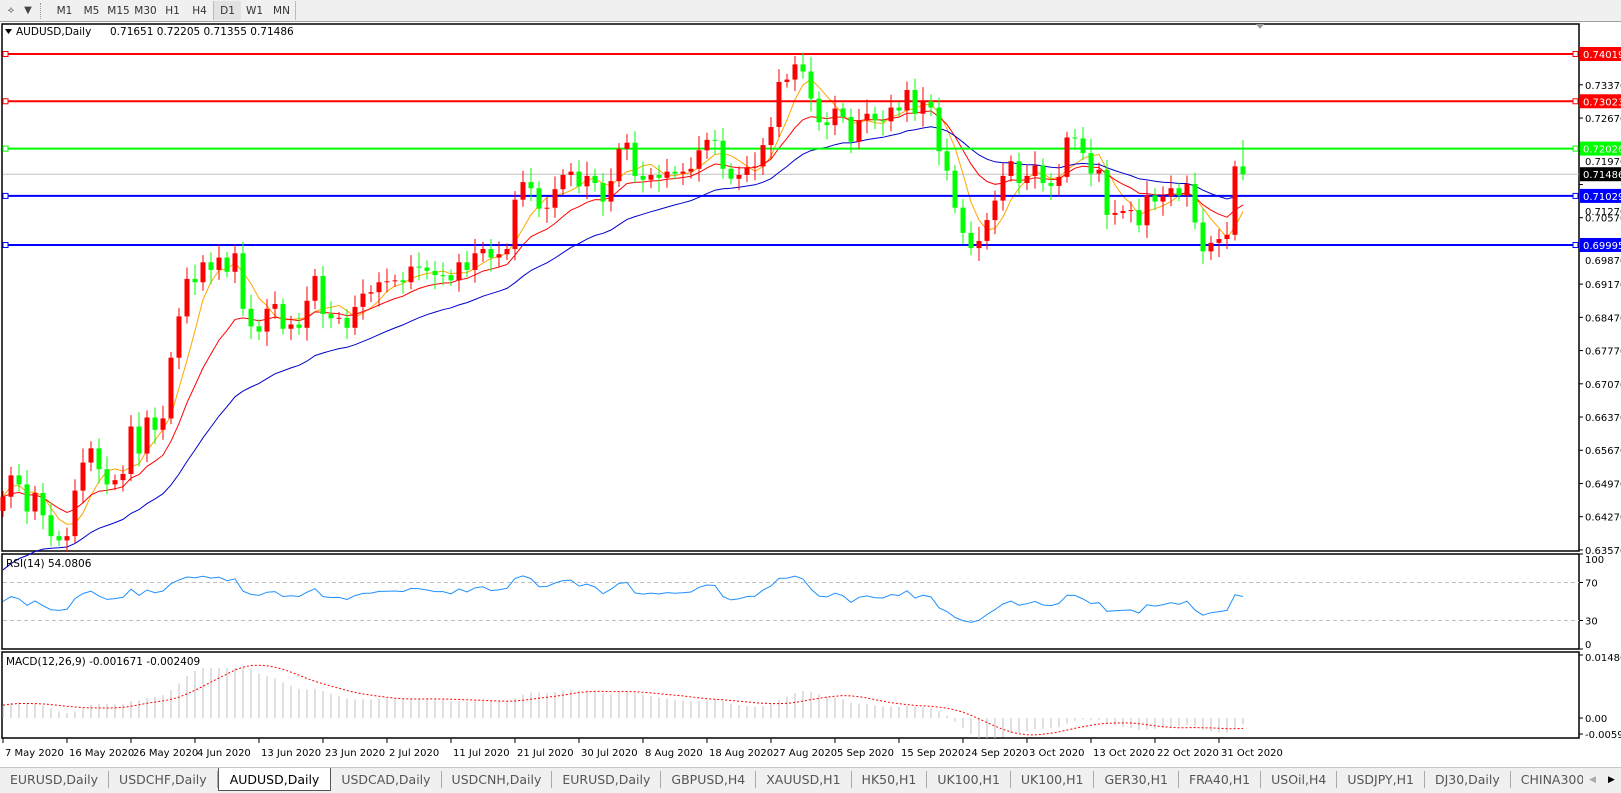 This screenshot has width=1621, height=793. I want to click on tab-ger30-h1: GER30,H1, so click(1136, 779).